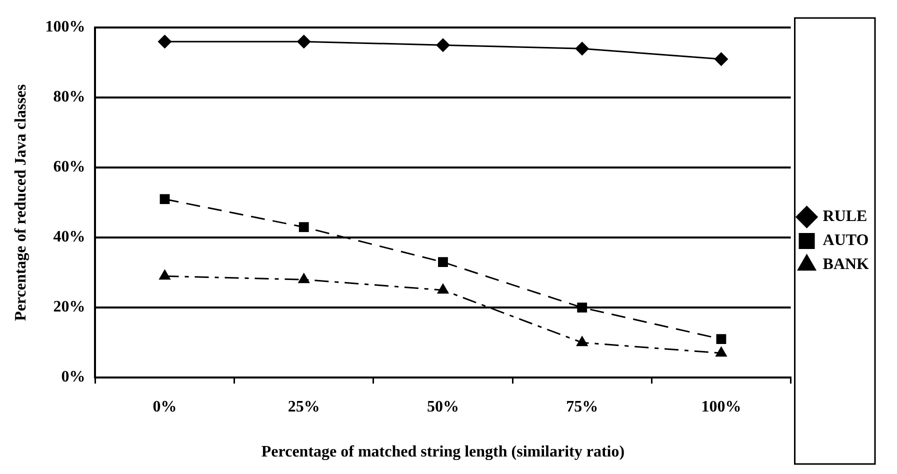 Image resolution: width=897 pixels, height=474 pixels. Describe the element at coordinates (443, 452) in the screenshot. I see `x-axis-title: Percentage of matched string length (similarity ratio)` at that location.